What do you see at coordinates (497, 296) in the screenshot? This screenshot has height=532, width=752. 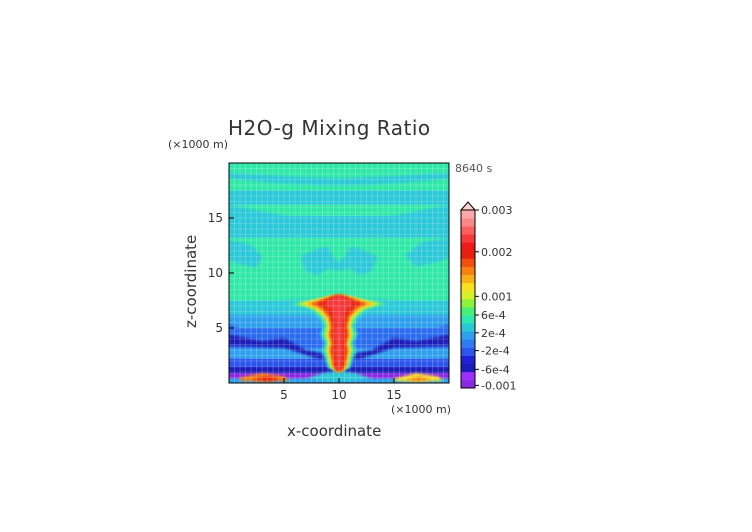 I see `colorbar-label-2: 0.001` at bounding box center [497, 296].